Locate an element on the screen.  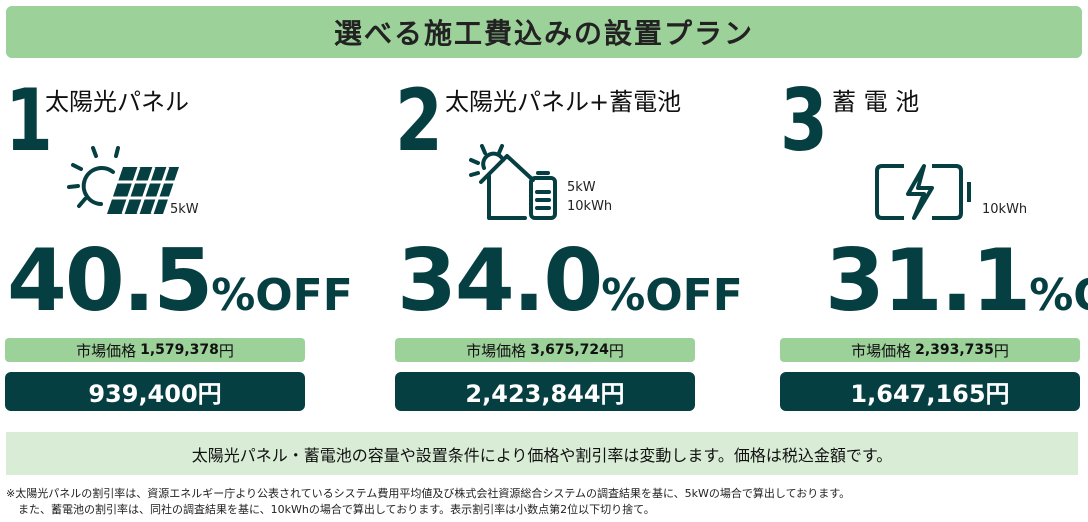
market-price: 市場価格 2,393,735 円 is located at coordinates (930, 350).